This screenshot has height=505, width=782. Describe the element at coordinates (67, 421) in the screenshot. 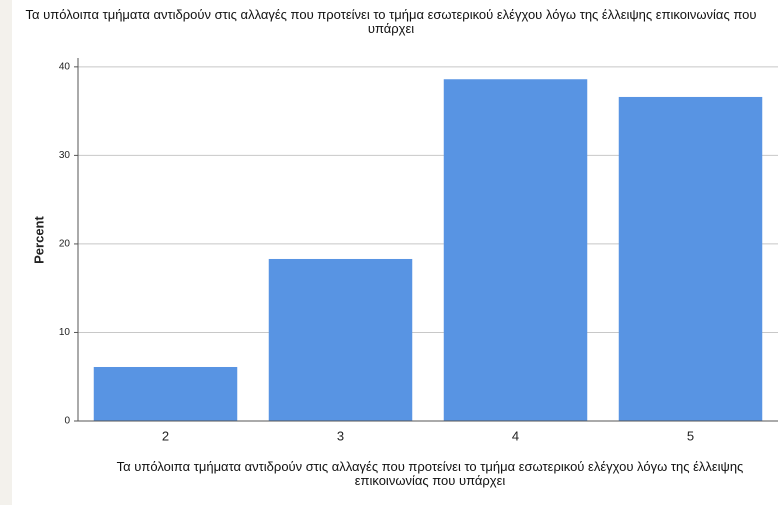

I see `y-tick-label: 0` at that location.